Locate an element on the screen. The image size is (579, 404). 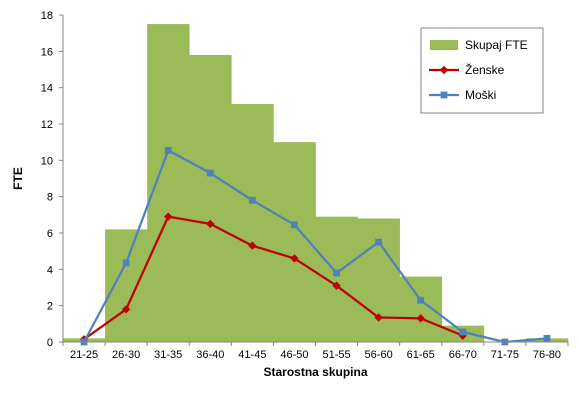
series-point-Moški-46-50 is located at coordinates (294, 225).